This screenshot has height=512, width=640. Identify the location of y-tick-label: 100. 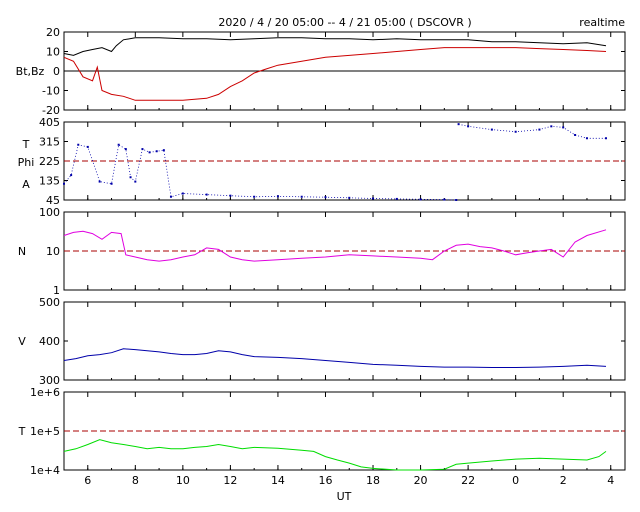
(49, 212).